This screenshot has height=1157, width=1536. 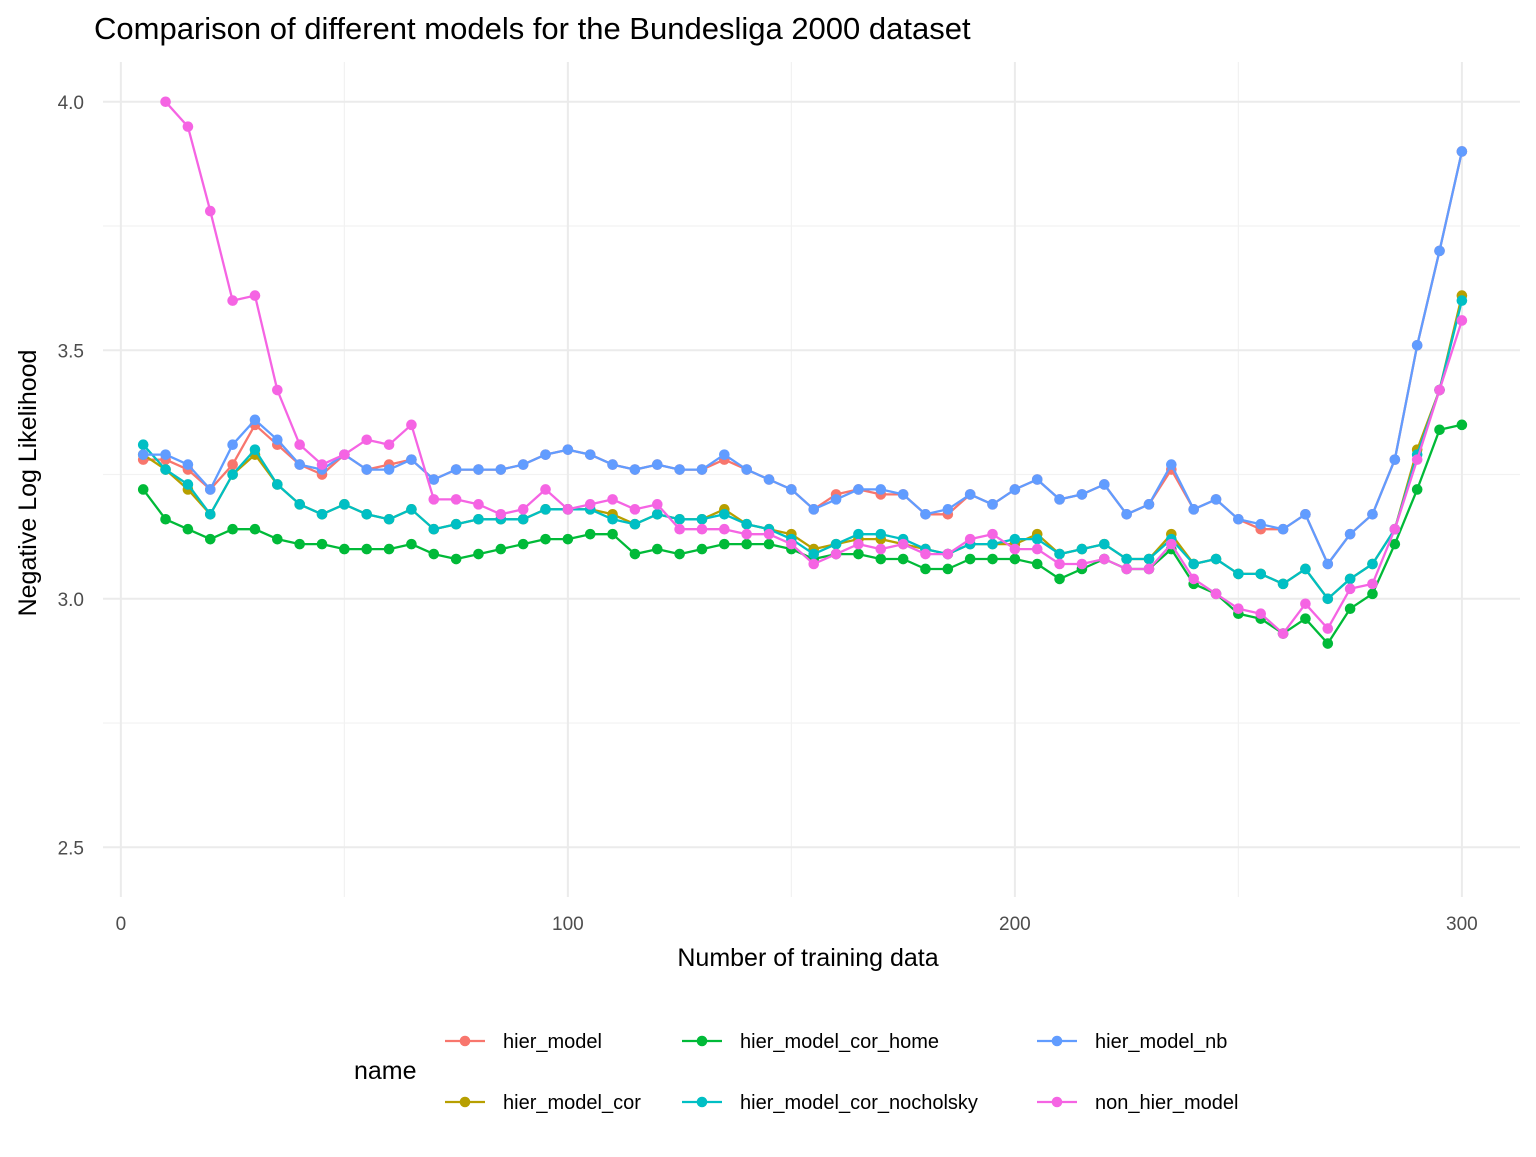 What do you see at coordinates (28, 483) in the screenshot?
I see `y-axis-title: Negative Log Likelihood` at bounding box center [28, 483].